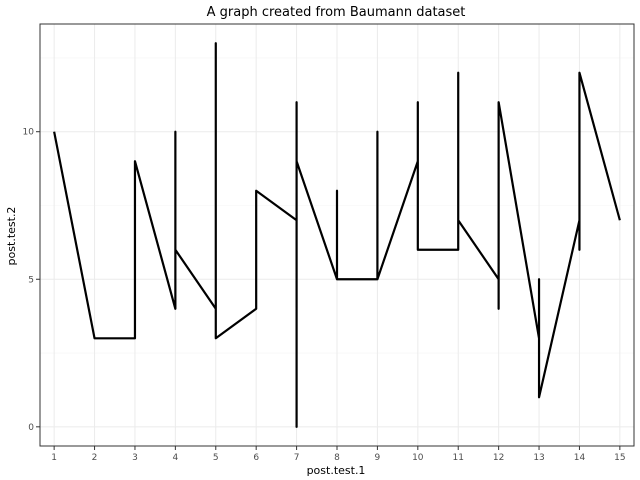  Describe the element at coordinates (498, 458) in the screenshot. I see `x-tick-label: 12` at that location.